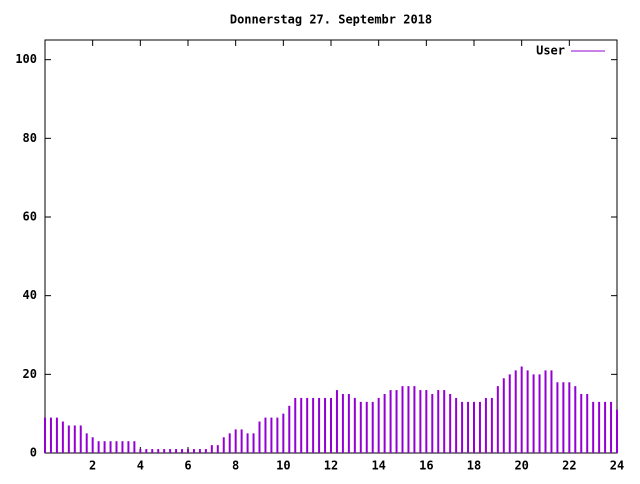 This screenshot has width=640, height=484. Describe the element at coordinates (474, 466) in the screenshot. I see `x-tick-label: 18` at that location.